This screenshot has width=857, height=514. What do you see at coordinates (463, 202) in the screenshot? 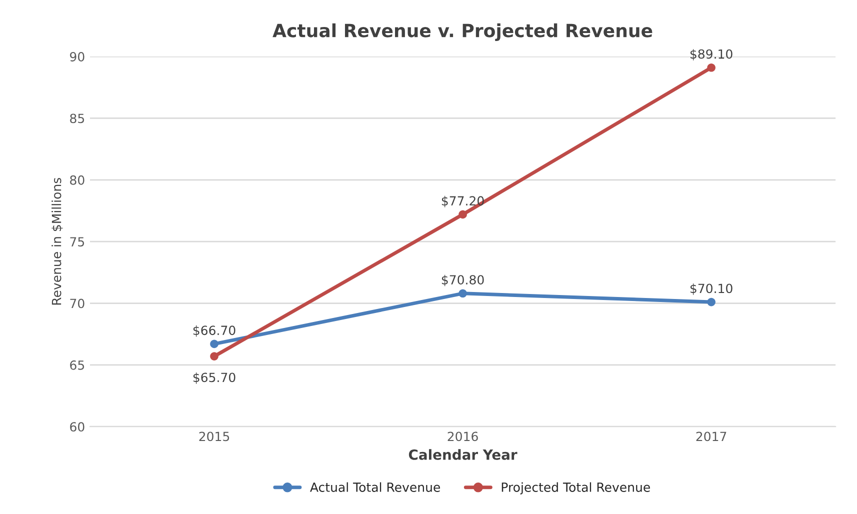
I see `data-label: $77.20` at bounding box center [463, 202].